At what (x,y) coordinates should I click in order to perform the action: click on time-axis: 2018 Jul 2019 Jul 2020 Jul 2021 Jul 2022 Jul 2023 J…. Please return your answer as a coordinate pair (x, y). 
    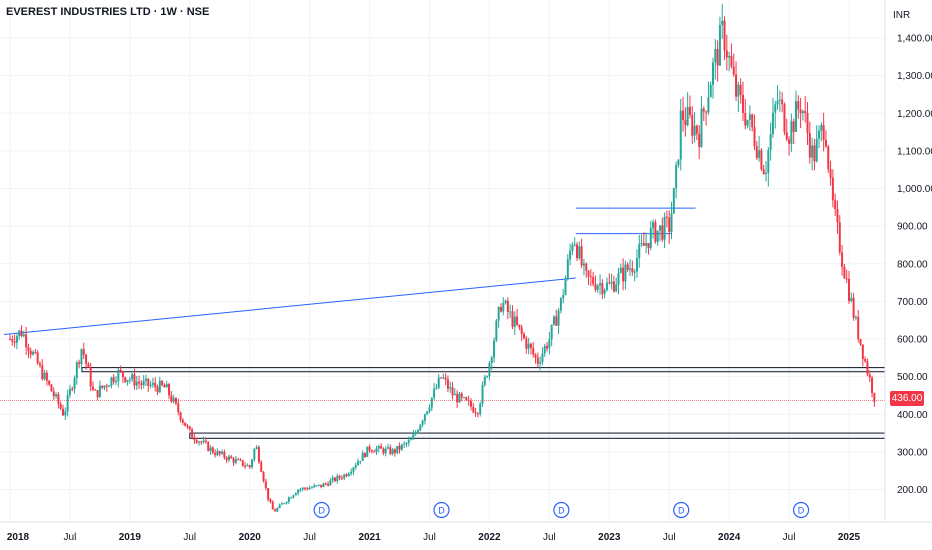
    Looking at the image, I should click on (466, 532).